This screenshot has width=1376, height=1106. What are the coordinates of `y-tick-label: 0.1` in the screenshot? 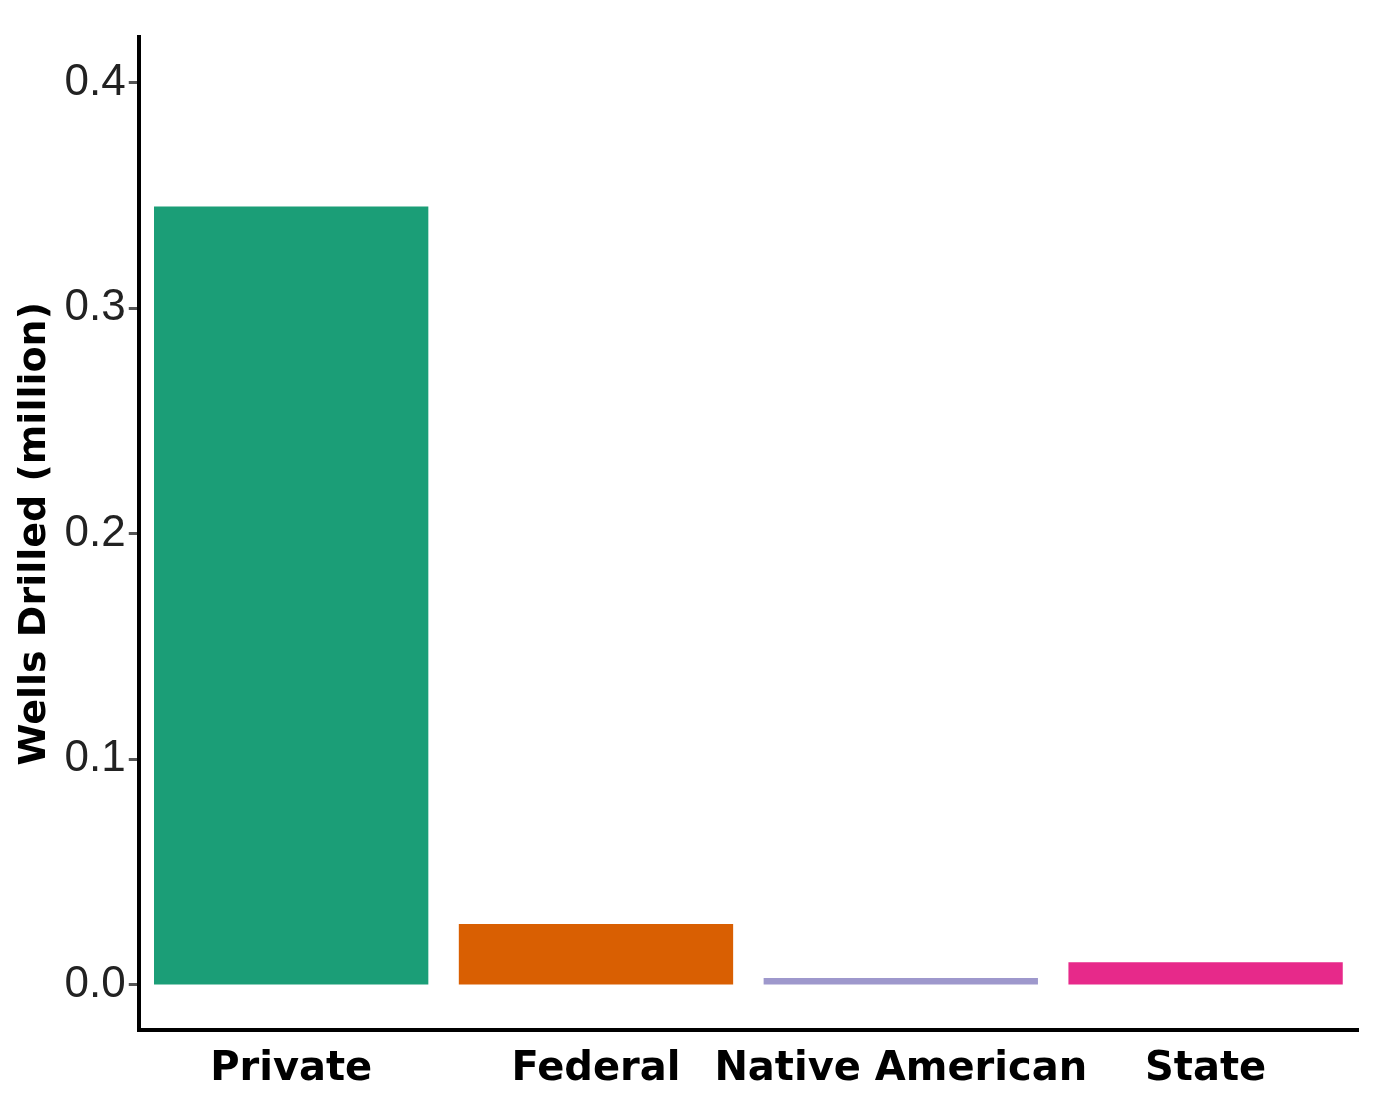 It's located at (95, 756).